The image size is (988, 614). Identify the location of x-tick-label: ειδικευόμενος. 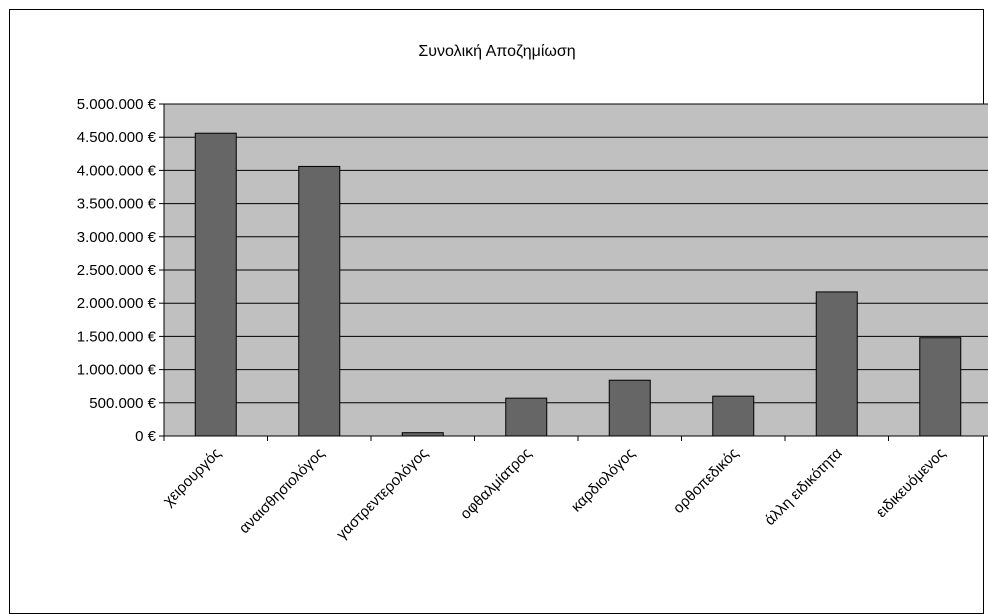
(911, 483).